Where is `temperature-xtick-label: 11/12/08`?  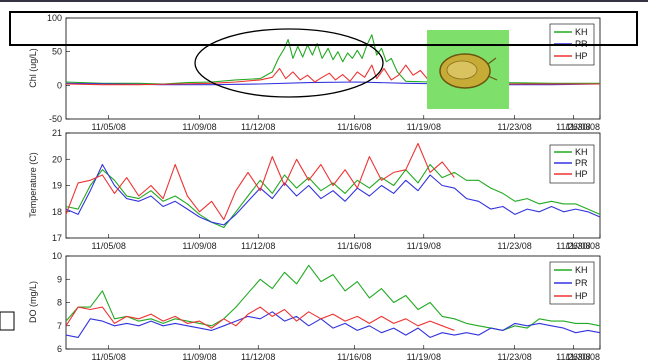 temperature-xtick-label: 11/12/08 is located at coordinates (258, 246).